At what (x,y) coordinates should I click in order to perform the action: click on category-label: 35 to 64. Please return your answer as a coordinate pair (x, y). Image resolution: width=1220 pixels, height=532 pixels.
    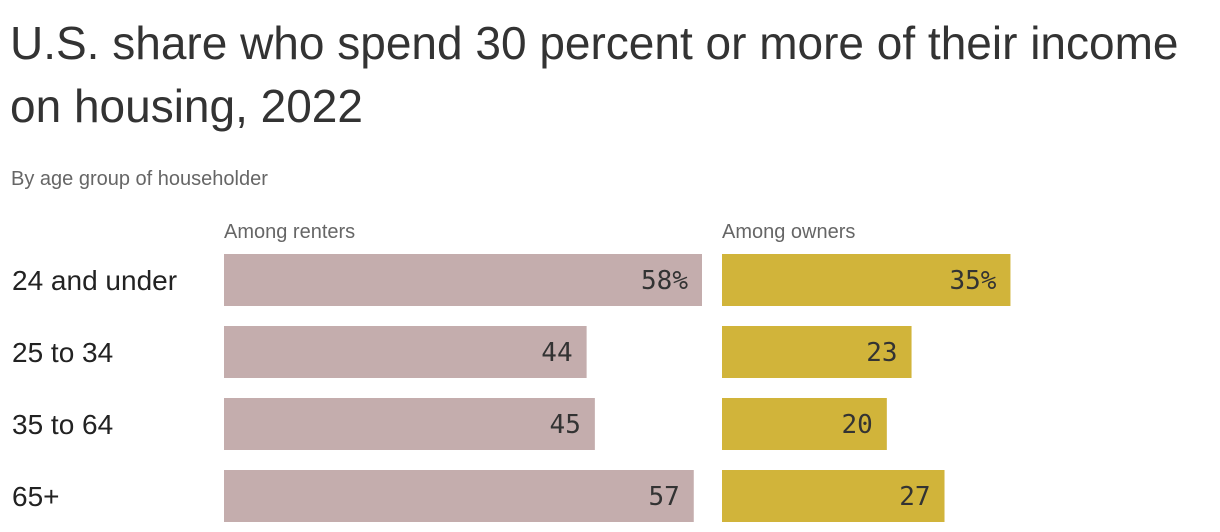
    Looking at the image, I should click on (62, 424).